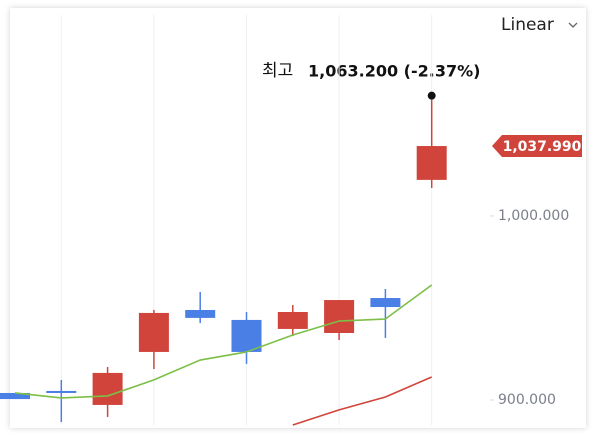 The height and width of the screenshot is (438, 595). What do you see at coordinates (573, 25) in the screenshot?
I see `chevron` at bounding box center [573, 25].